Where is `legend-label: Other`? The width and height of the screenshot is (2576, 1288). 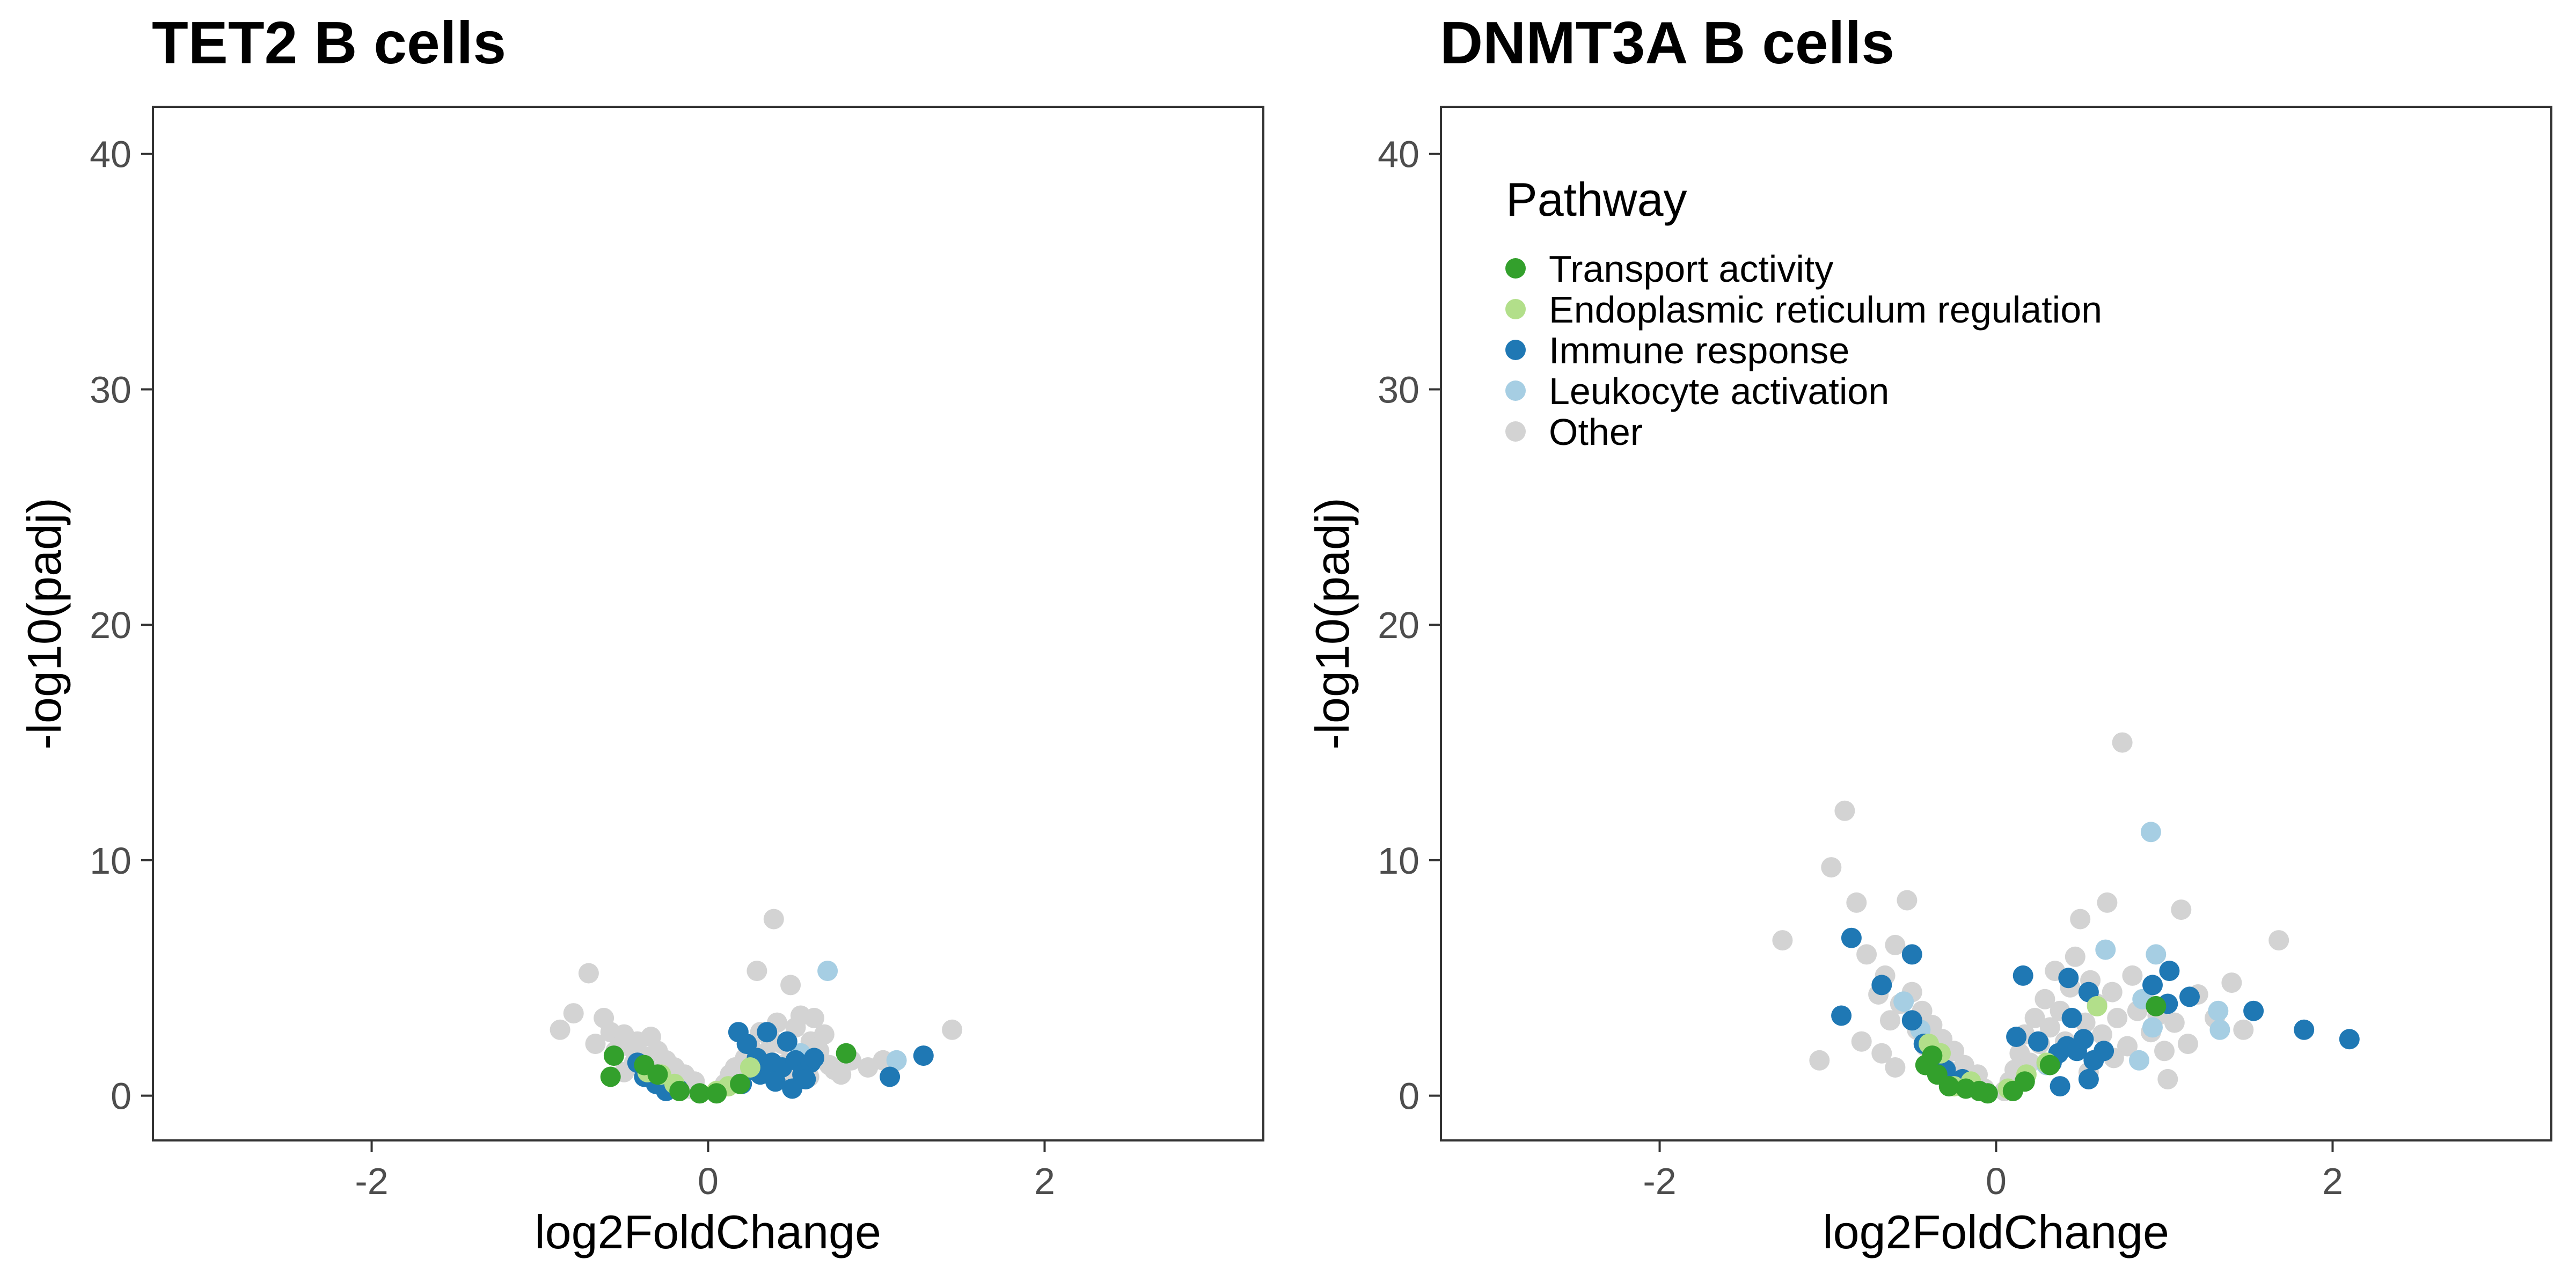
legend-label: Other is located at coordinates (1596, 432).